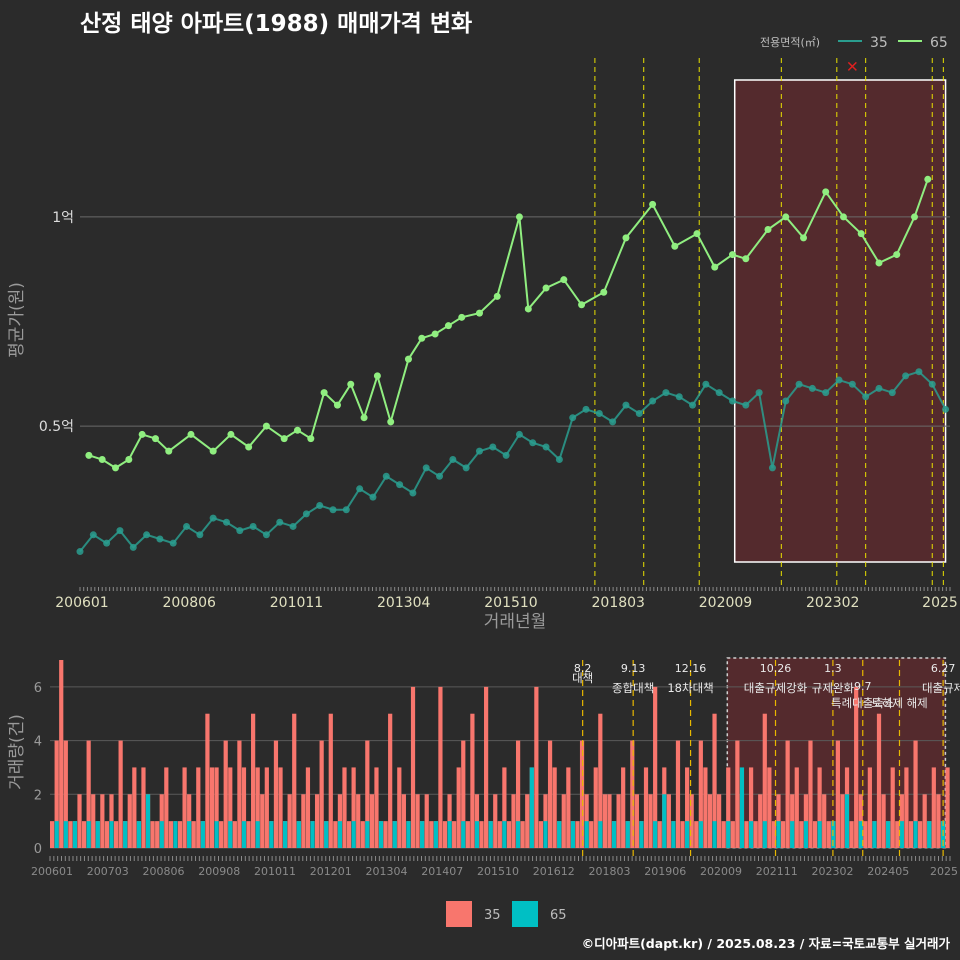  Describe the element at coordinates (219, 871) in the screenshot. I see `x-tick-label: 200908` at that location.